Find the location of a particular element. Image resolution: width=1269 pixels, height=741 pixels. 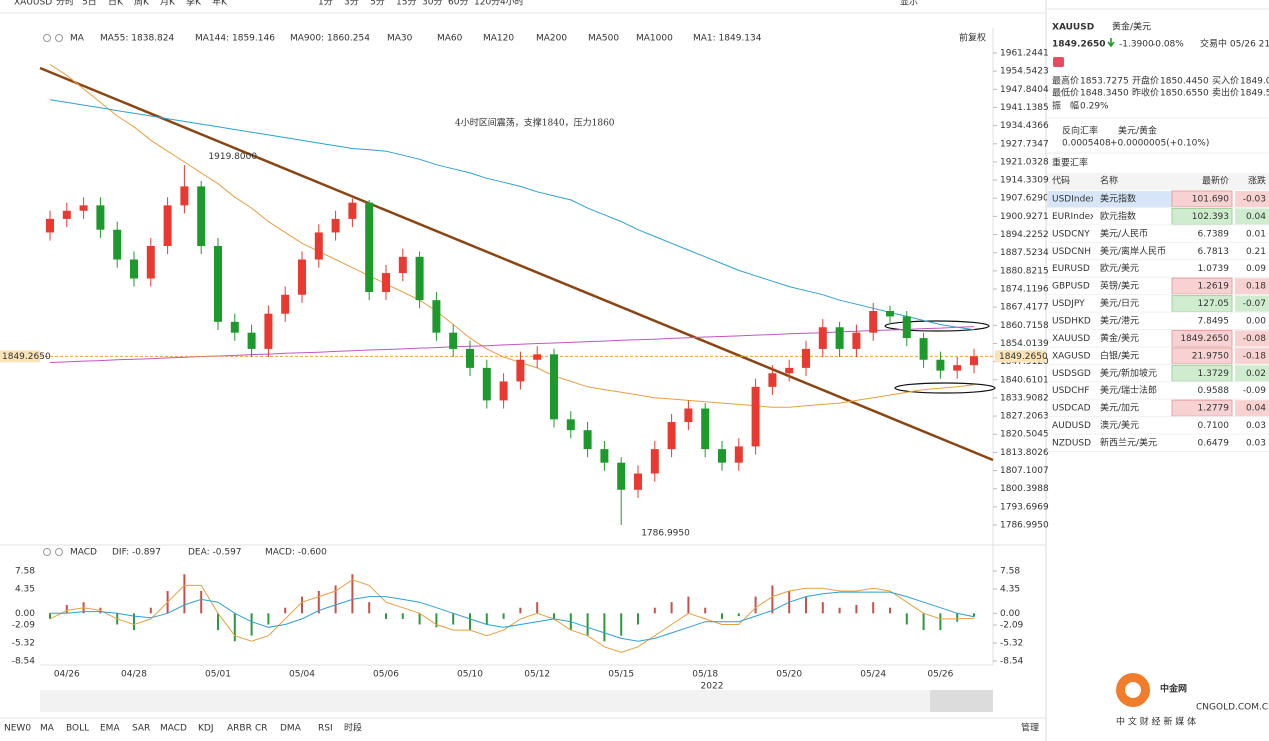

toolbar-tab: XAUUSD is located at coordinates (33, 4).